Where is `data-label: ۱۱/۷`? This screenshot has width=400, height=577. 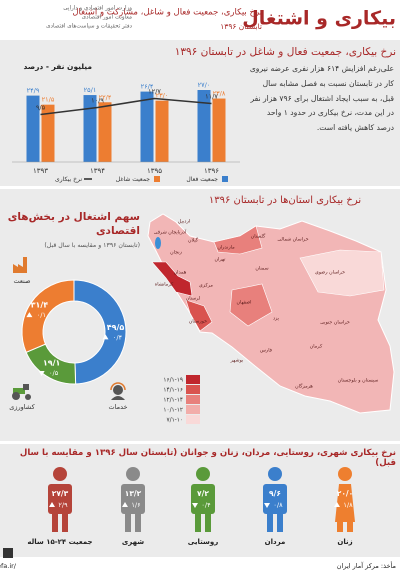 data-label: ۱۱/۷ is located at coordinates (211, 97).